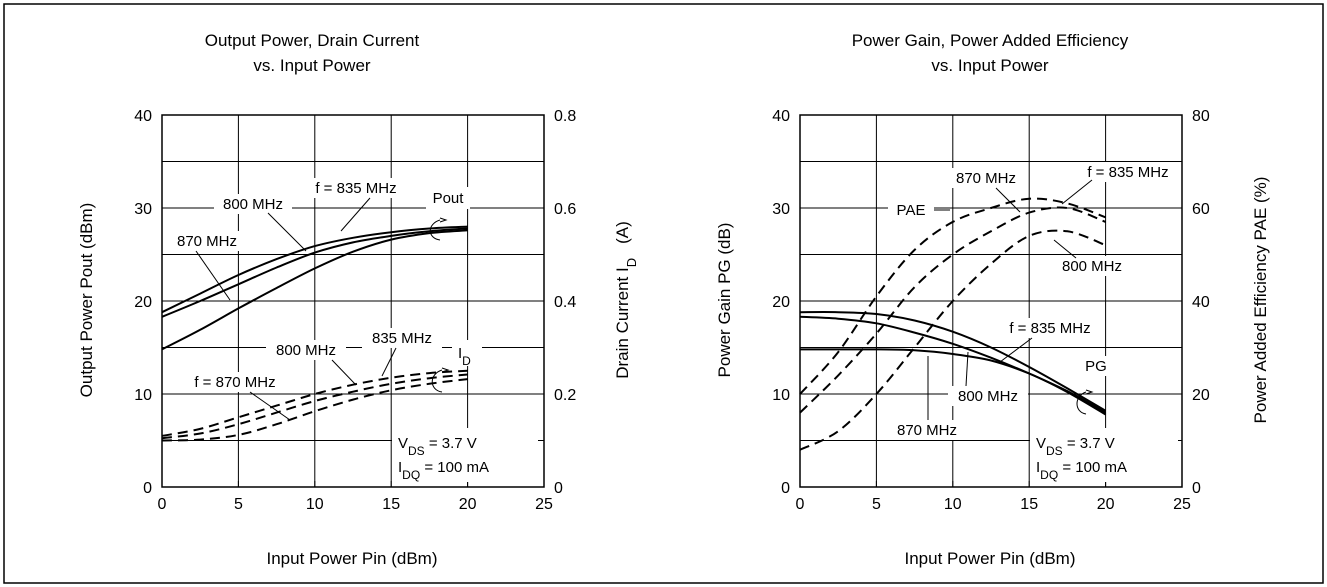  What do you see at coordinates (565, 395) in the screenshot?
I see `y-right-tick-label: 0.2` at bounding box center [565, 395].